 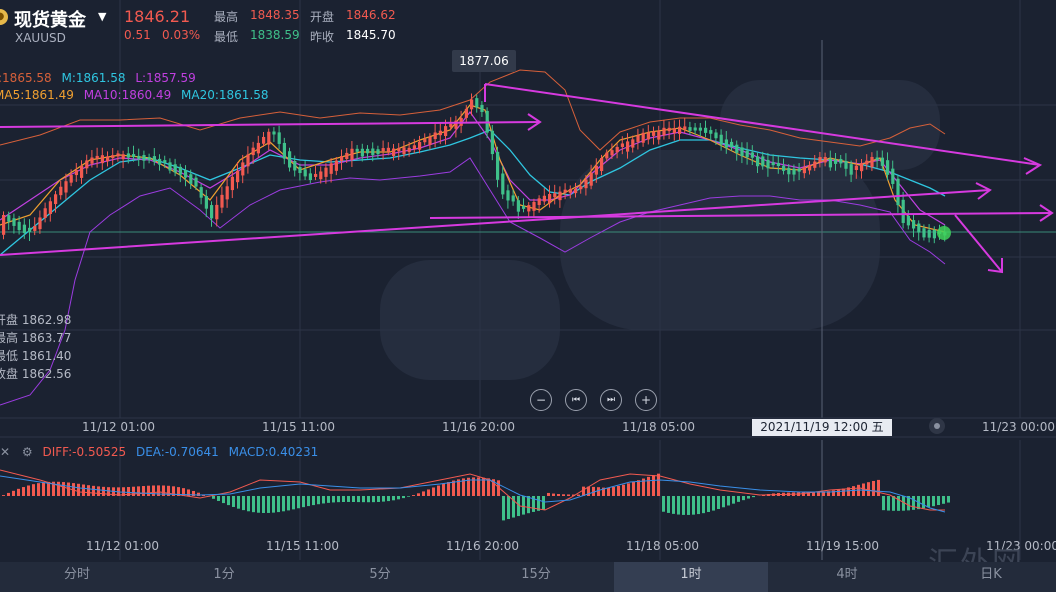 What do you see at coordinates (611, 400) in the screenshot?
I see `next-button: ⏭` at bounding box center [611, 400].